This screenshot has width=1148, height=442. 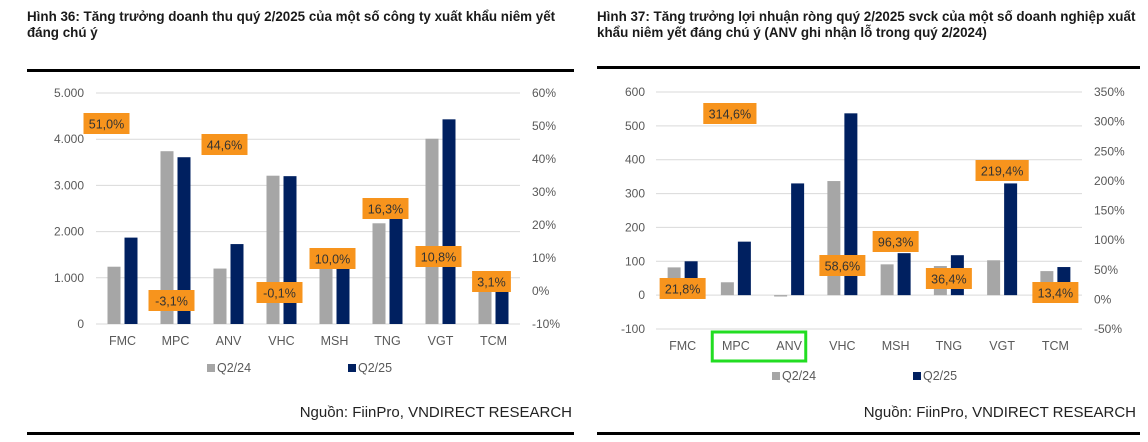 I want to click on chart36-growth-label: 10,8%, so click(x=438, y=258).